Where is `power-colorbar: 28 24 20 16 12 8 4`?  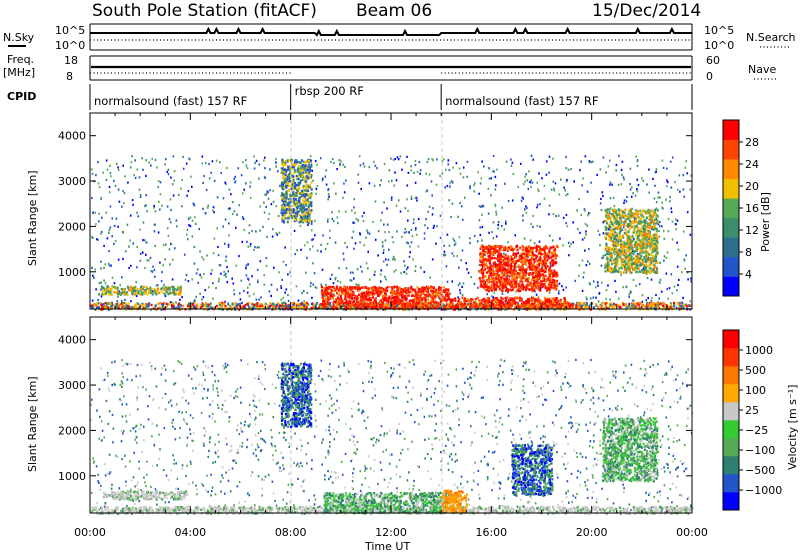
power-colorbar: 28 24 20 16 12 8 4 is located at coordinates (741, 208).